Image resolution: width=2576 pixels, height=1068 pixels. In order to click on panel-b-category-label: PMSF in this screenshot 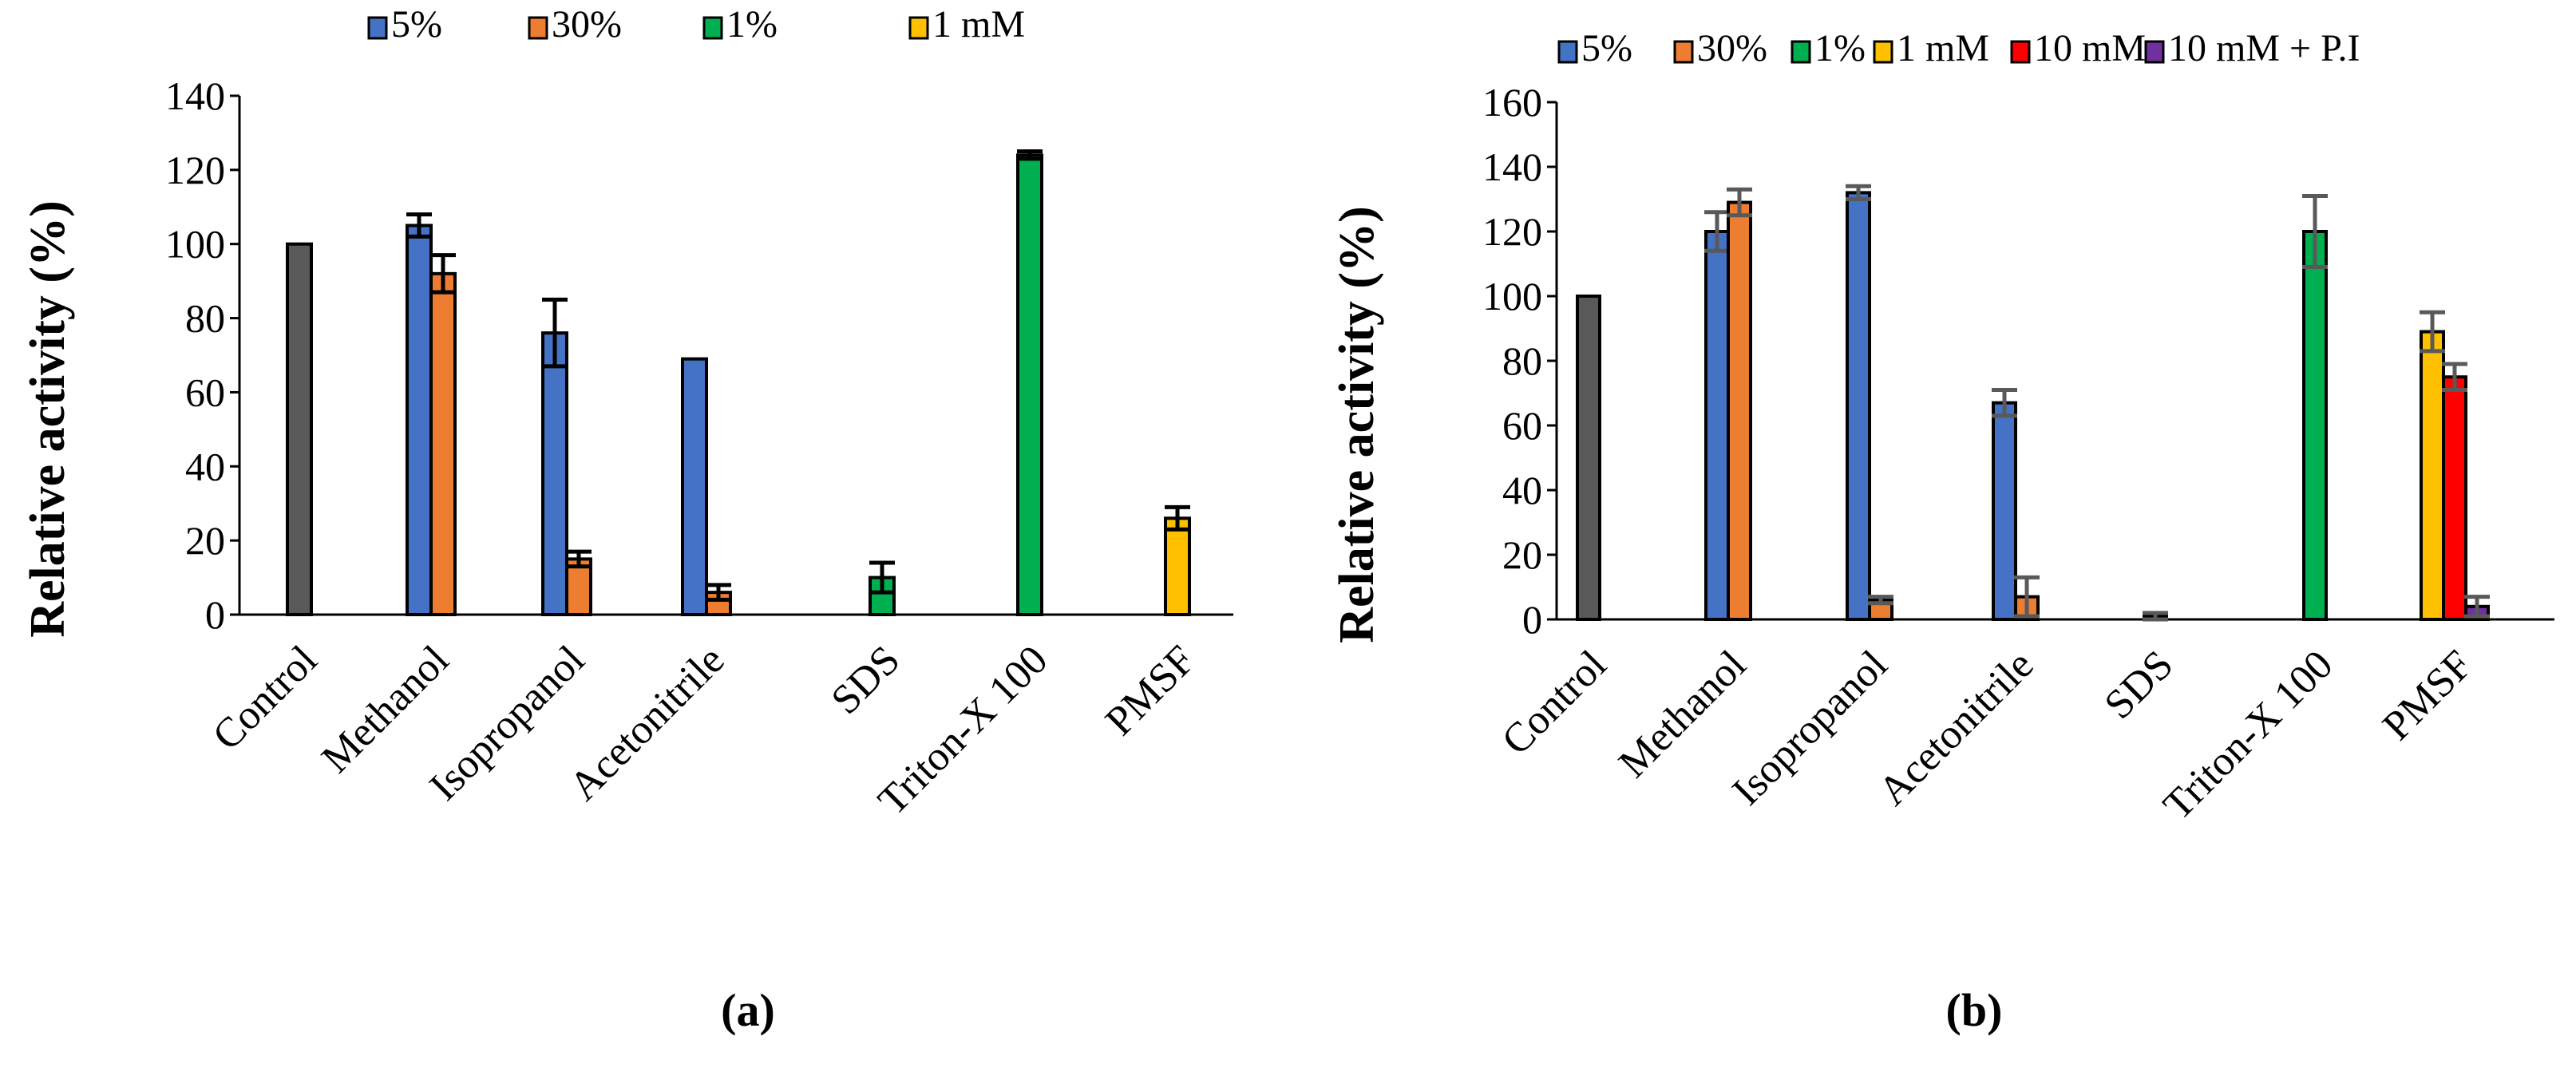, I will do `click(2427, 695)`.